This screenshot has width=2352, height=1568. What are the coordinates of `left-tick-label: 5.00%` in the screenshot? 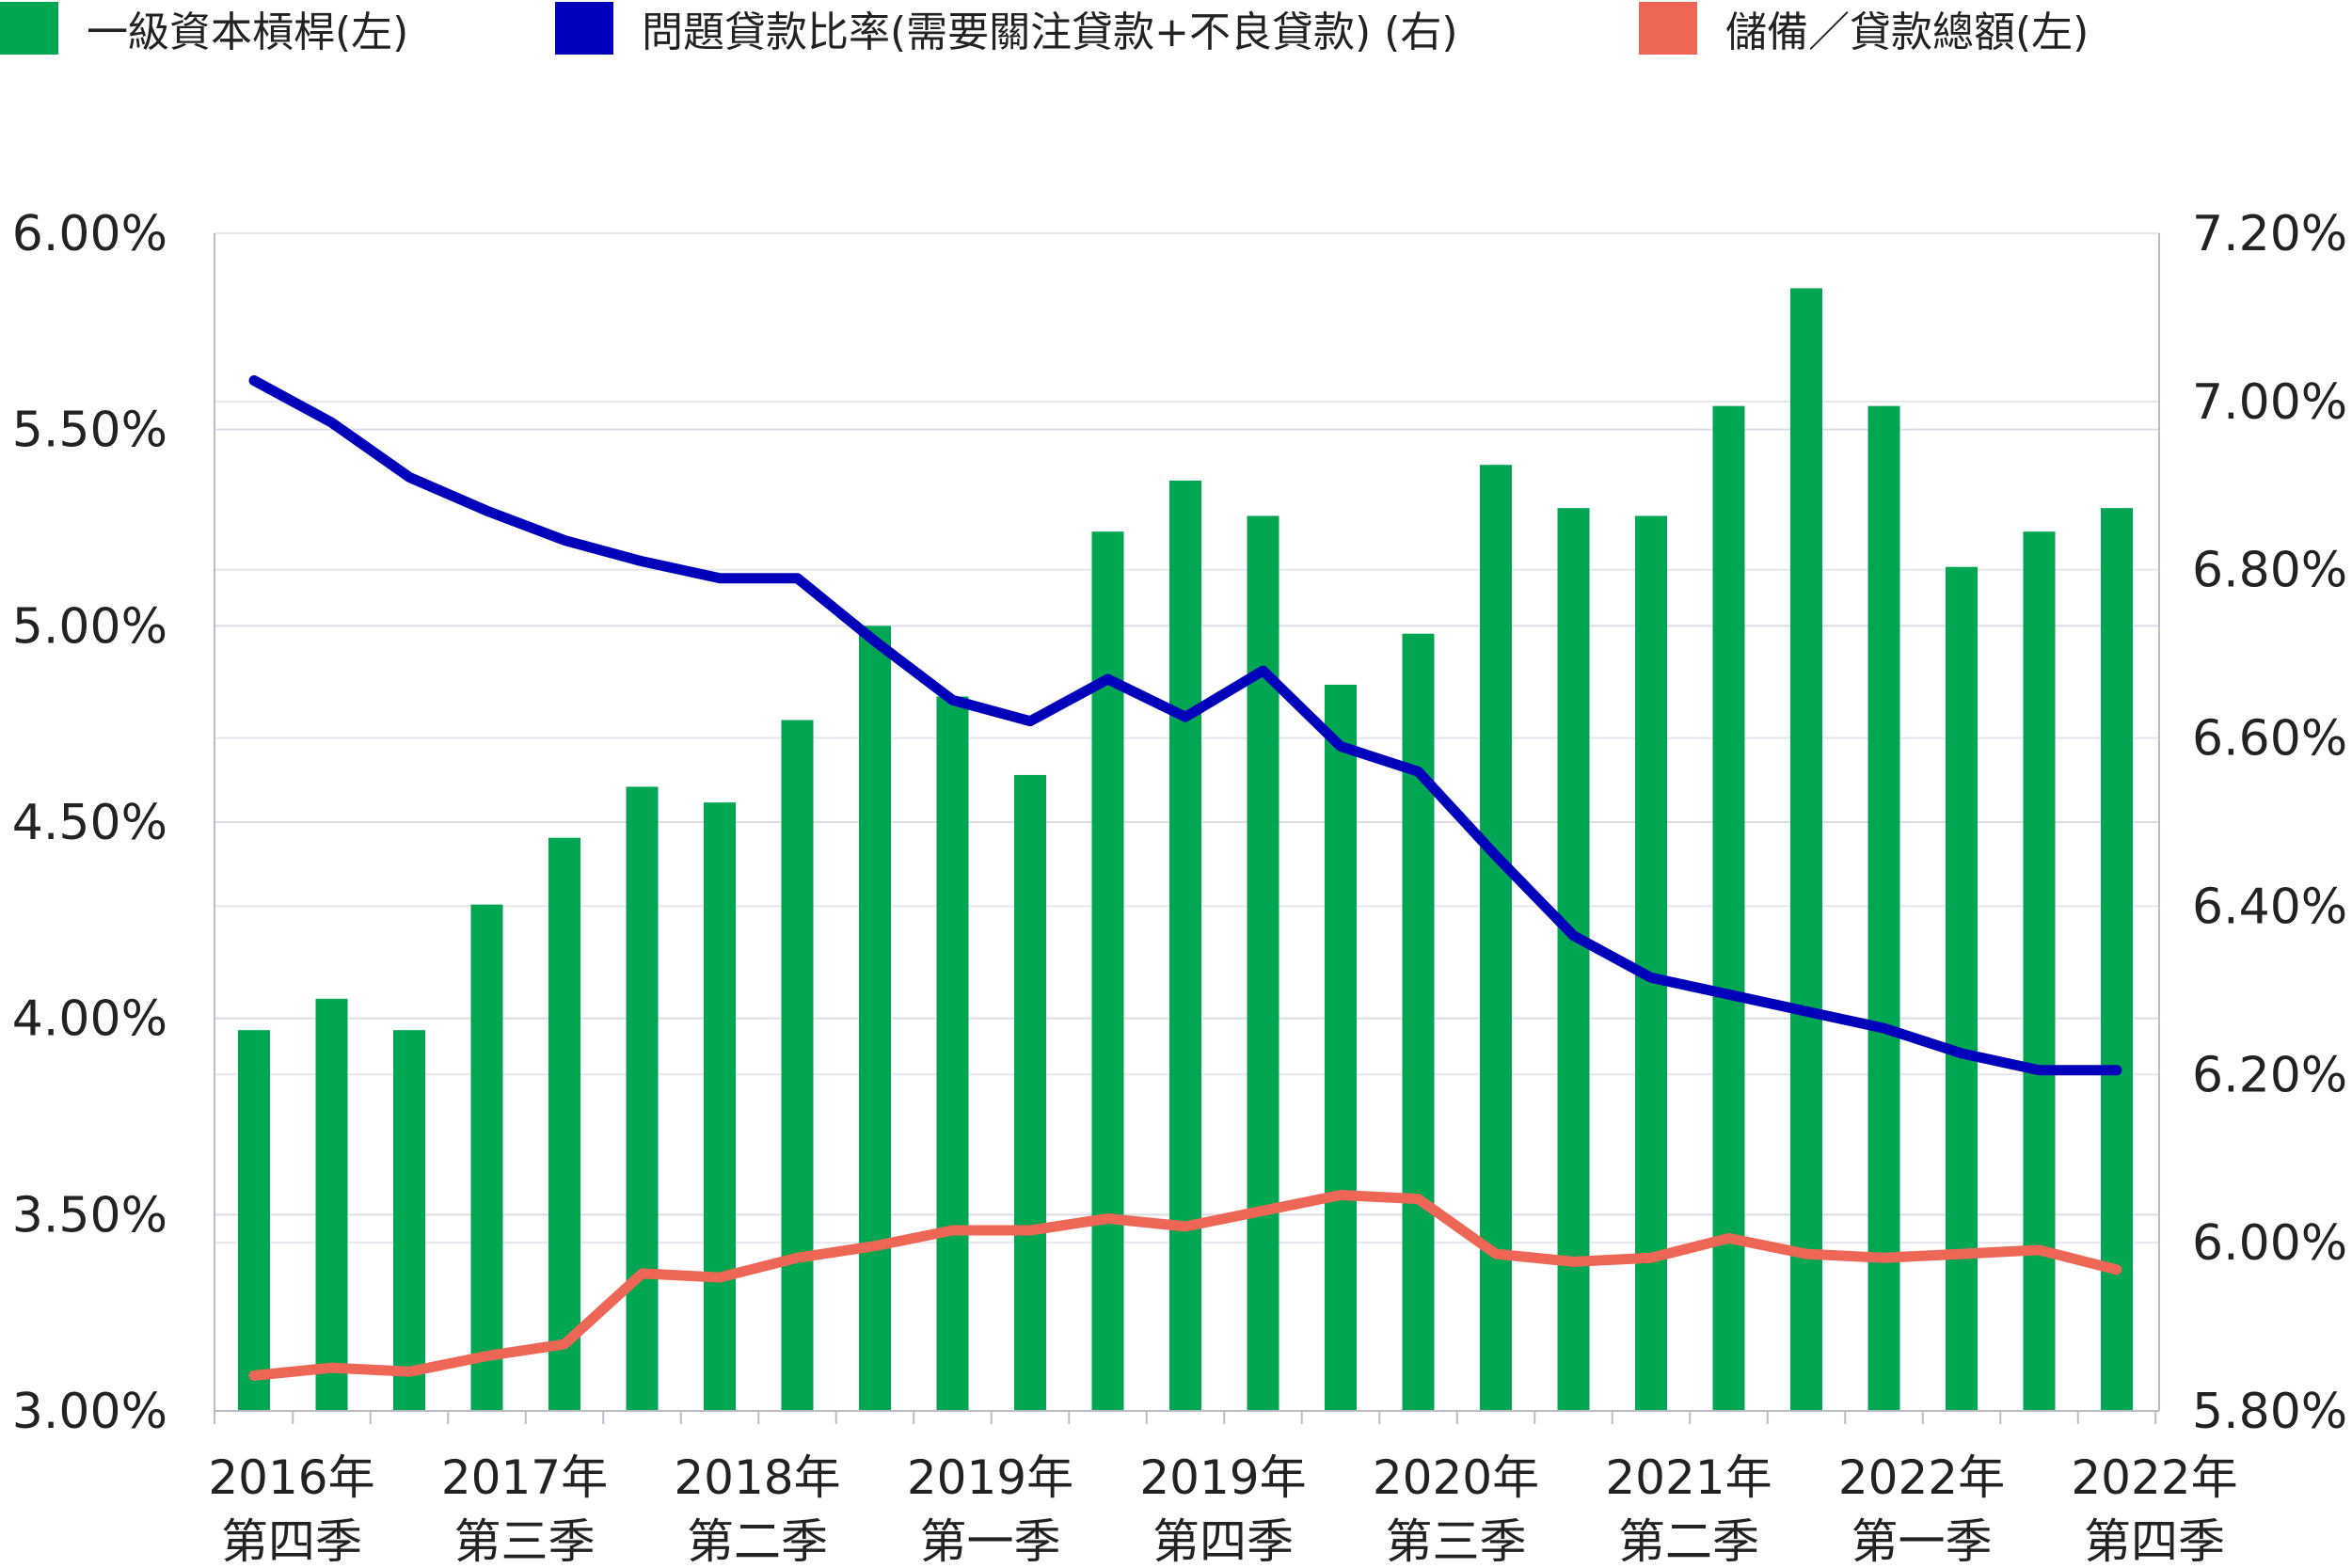 It's located at (89, 627).